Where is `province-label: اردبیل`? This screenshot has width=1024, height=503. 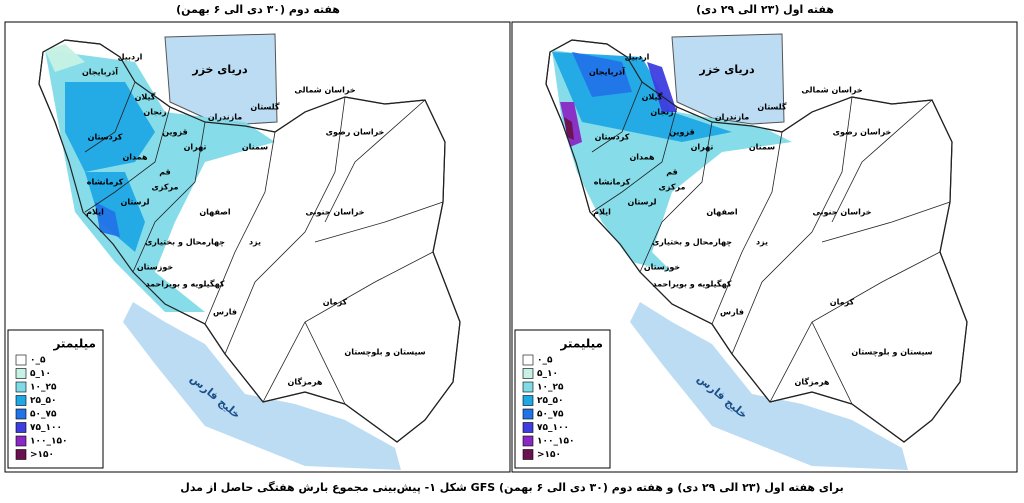
province-label: اردبیل is located at coordinates (637, 57).